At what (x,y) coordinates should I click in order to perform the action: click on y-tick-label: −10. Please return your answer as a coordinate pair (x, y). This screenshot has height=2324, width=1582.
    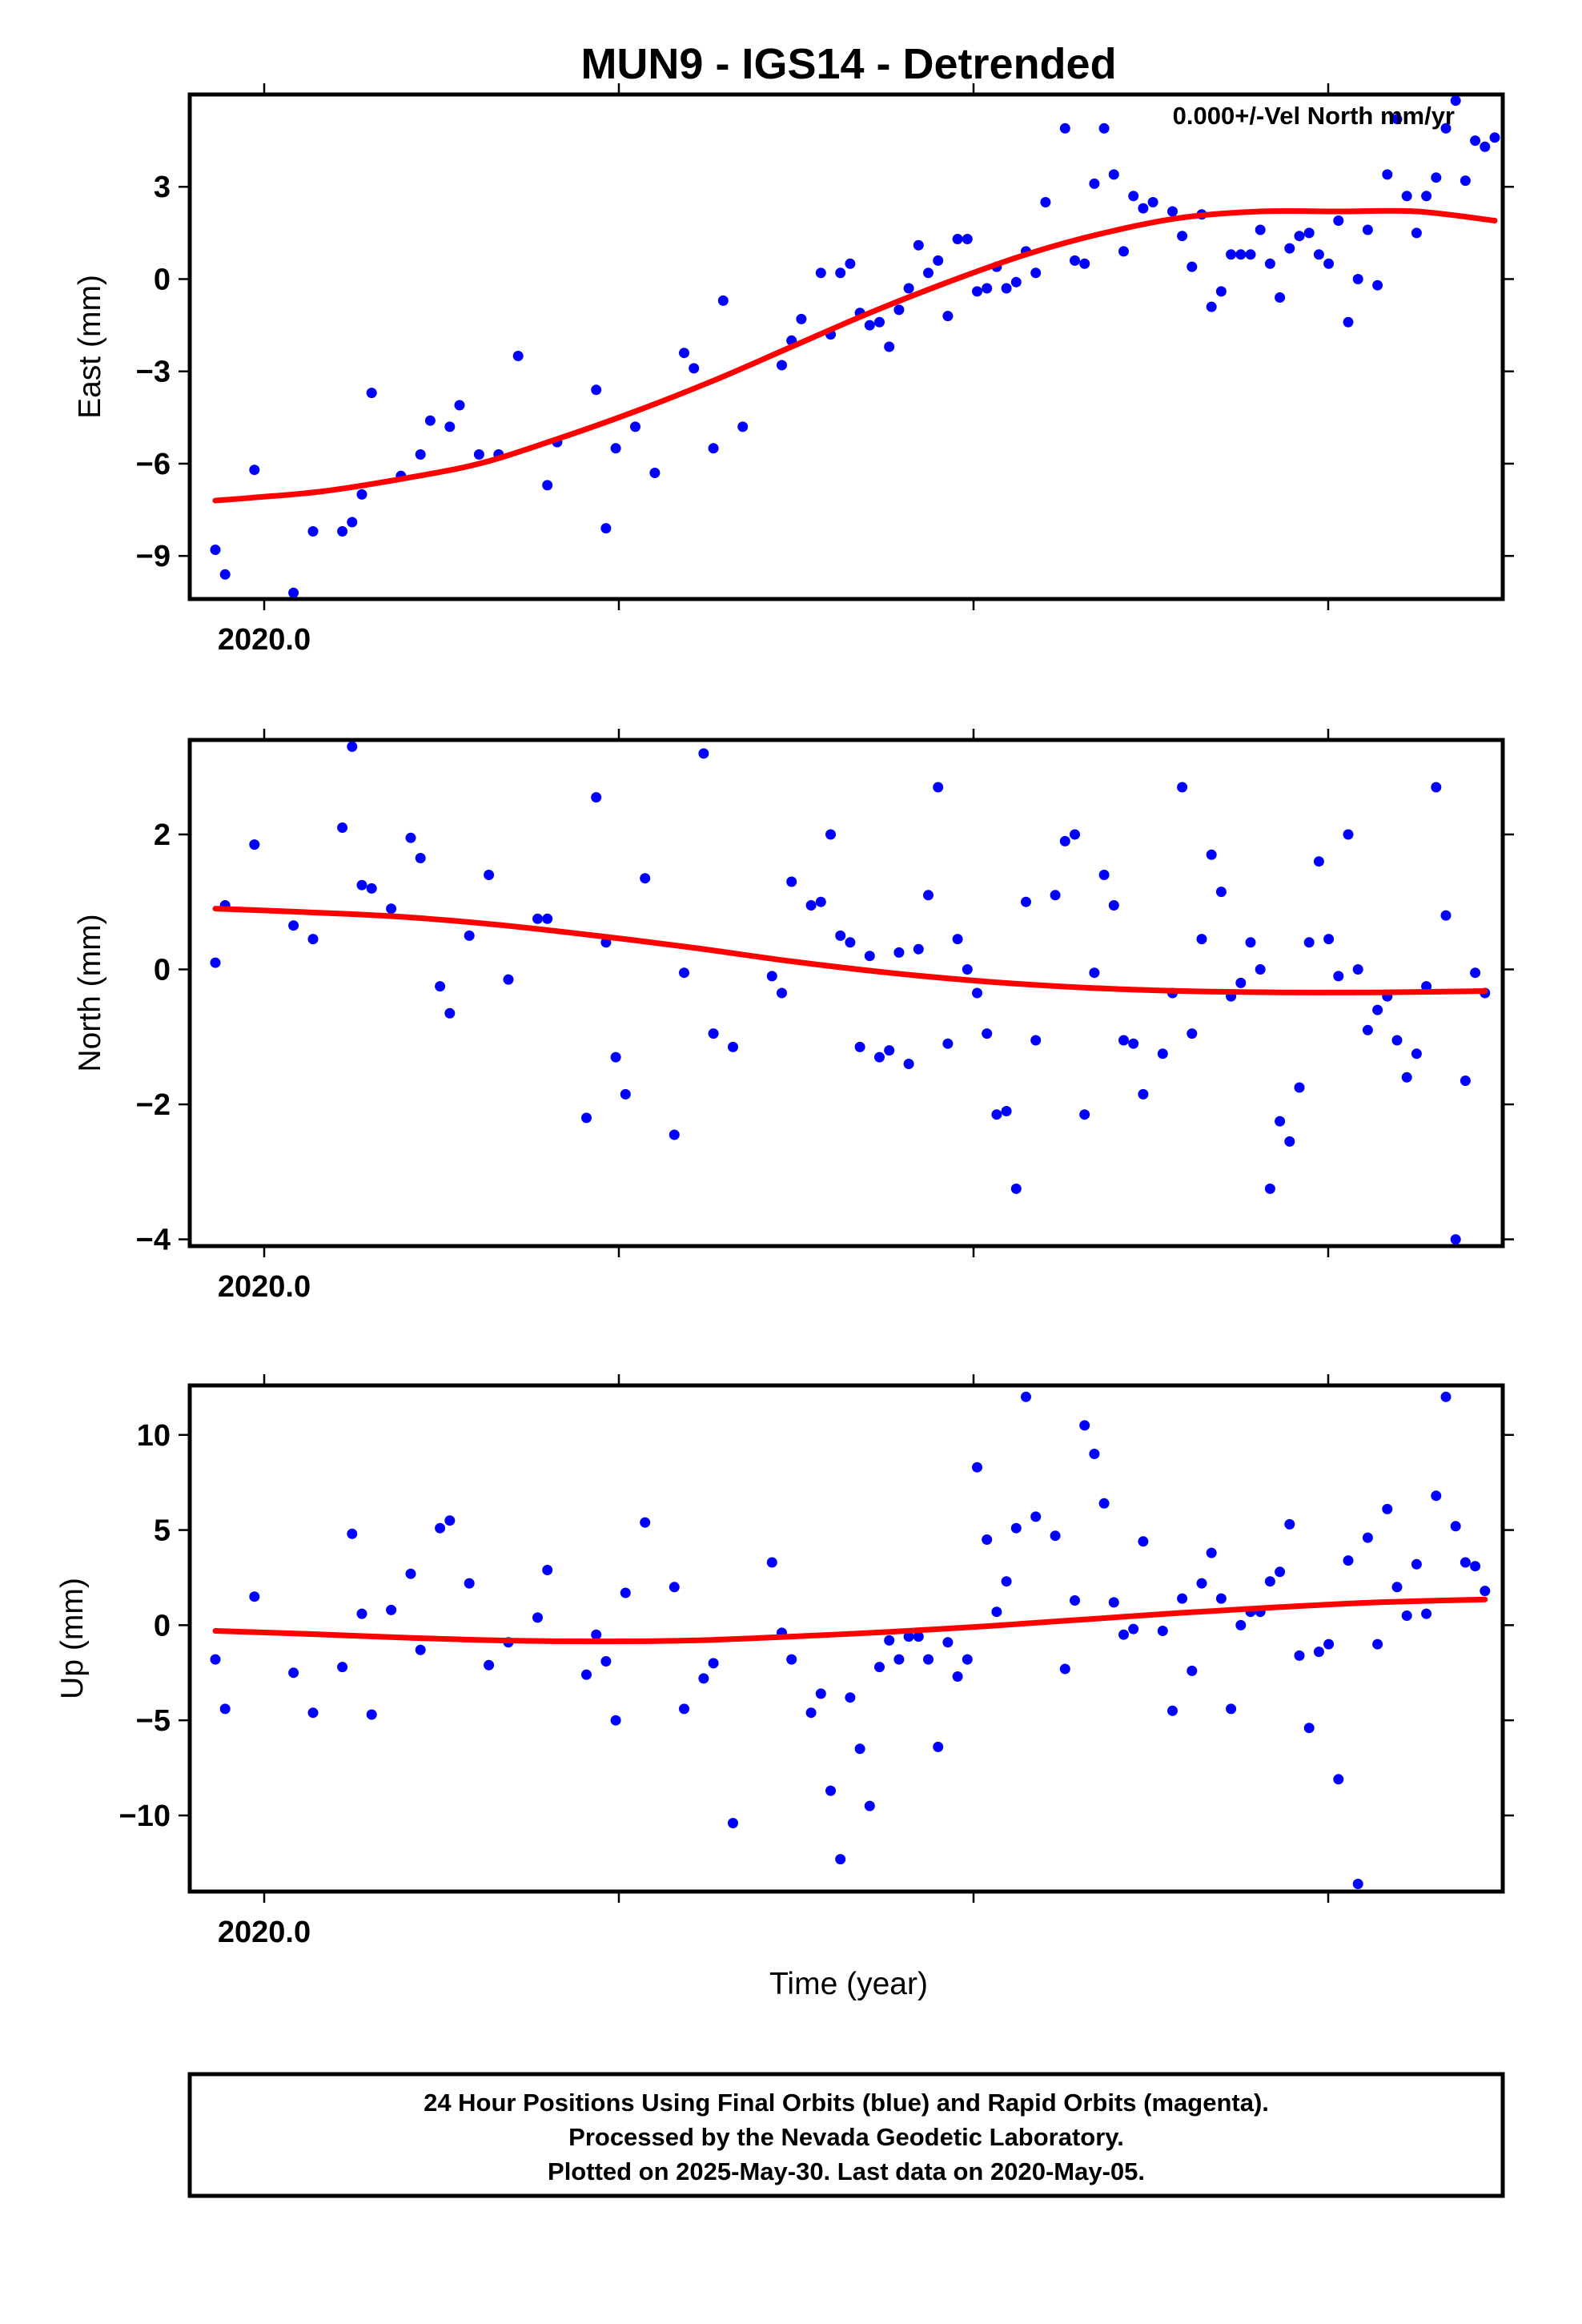
    Looking at the image, I should click on (145, 1816).